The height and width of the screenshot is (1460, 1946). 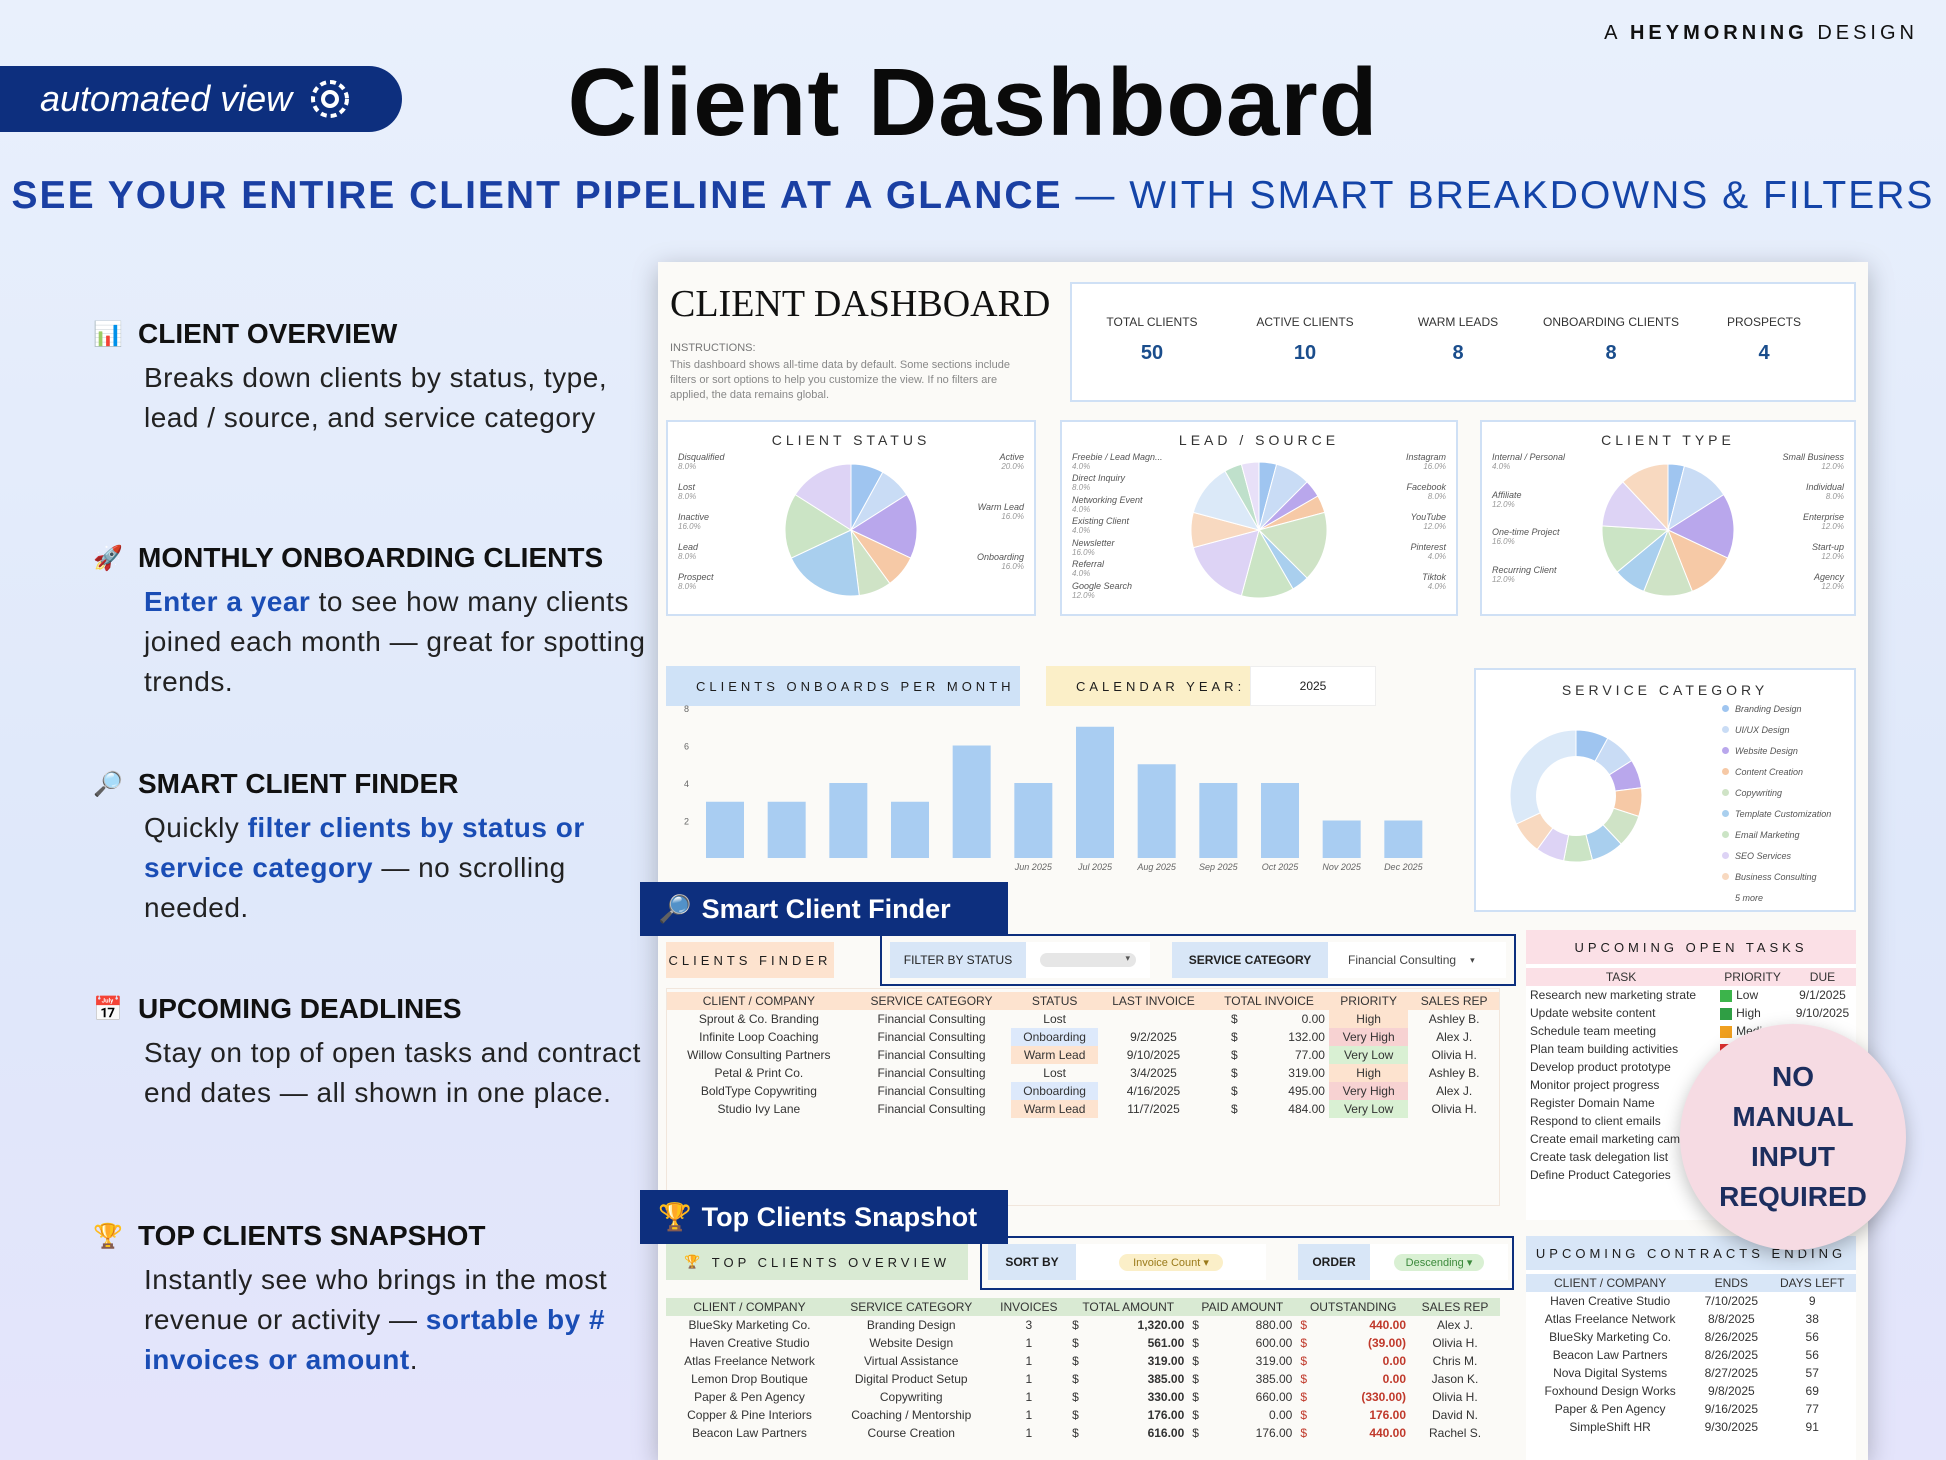 What do you see at coordinates (1368, 1109) in the screenshot?
I see `table-cell: Very Low` at bounding box center [1368, 1109].